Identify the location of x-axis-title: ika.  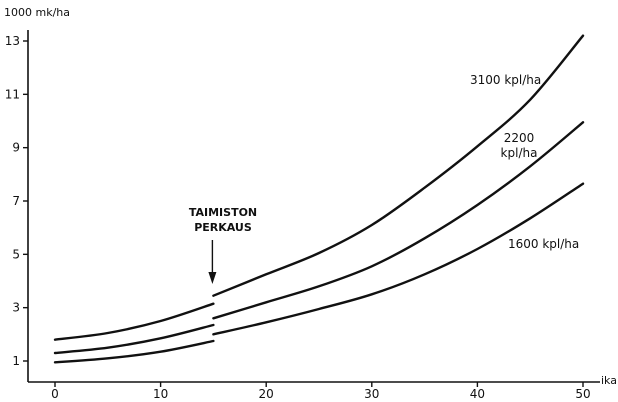
(609, 380).